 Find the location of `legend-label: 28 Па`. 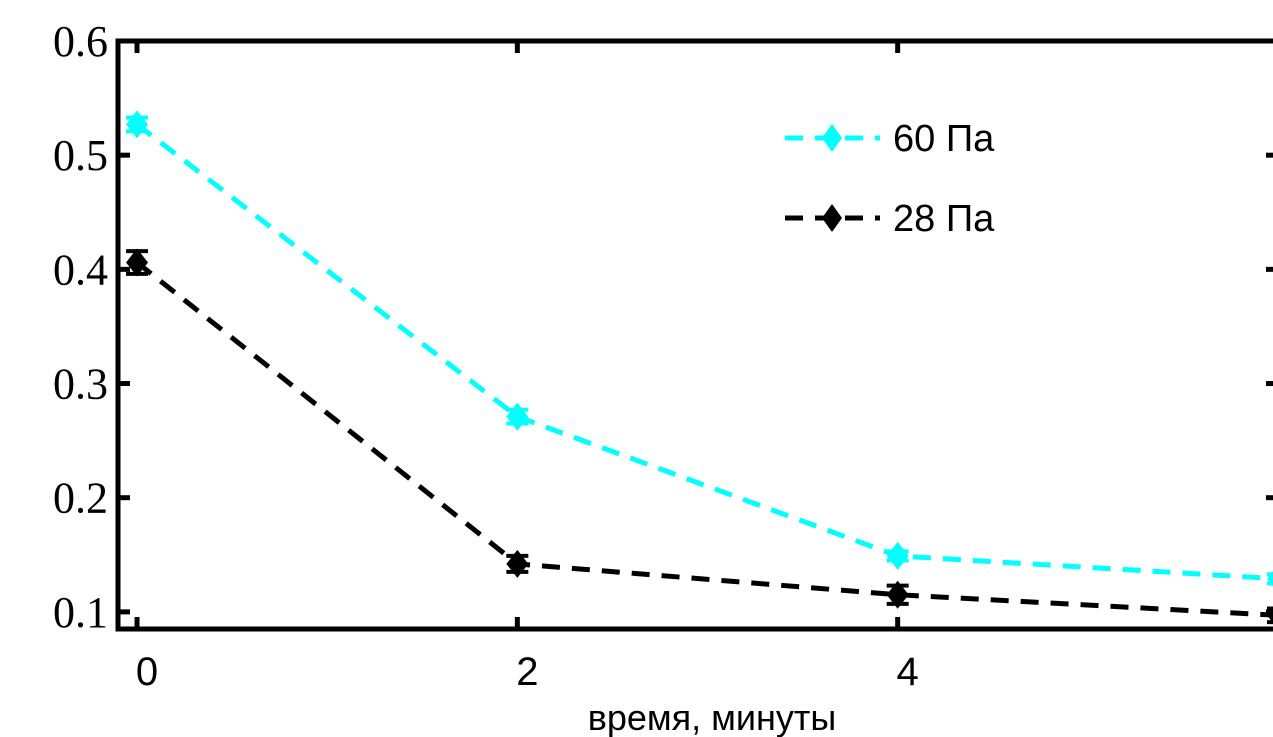

legend-label: 28 Па is located at coordinates (944, 219).